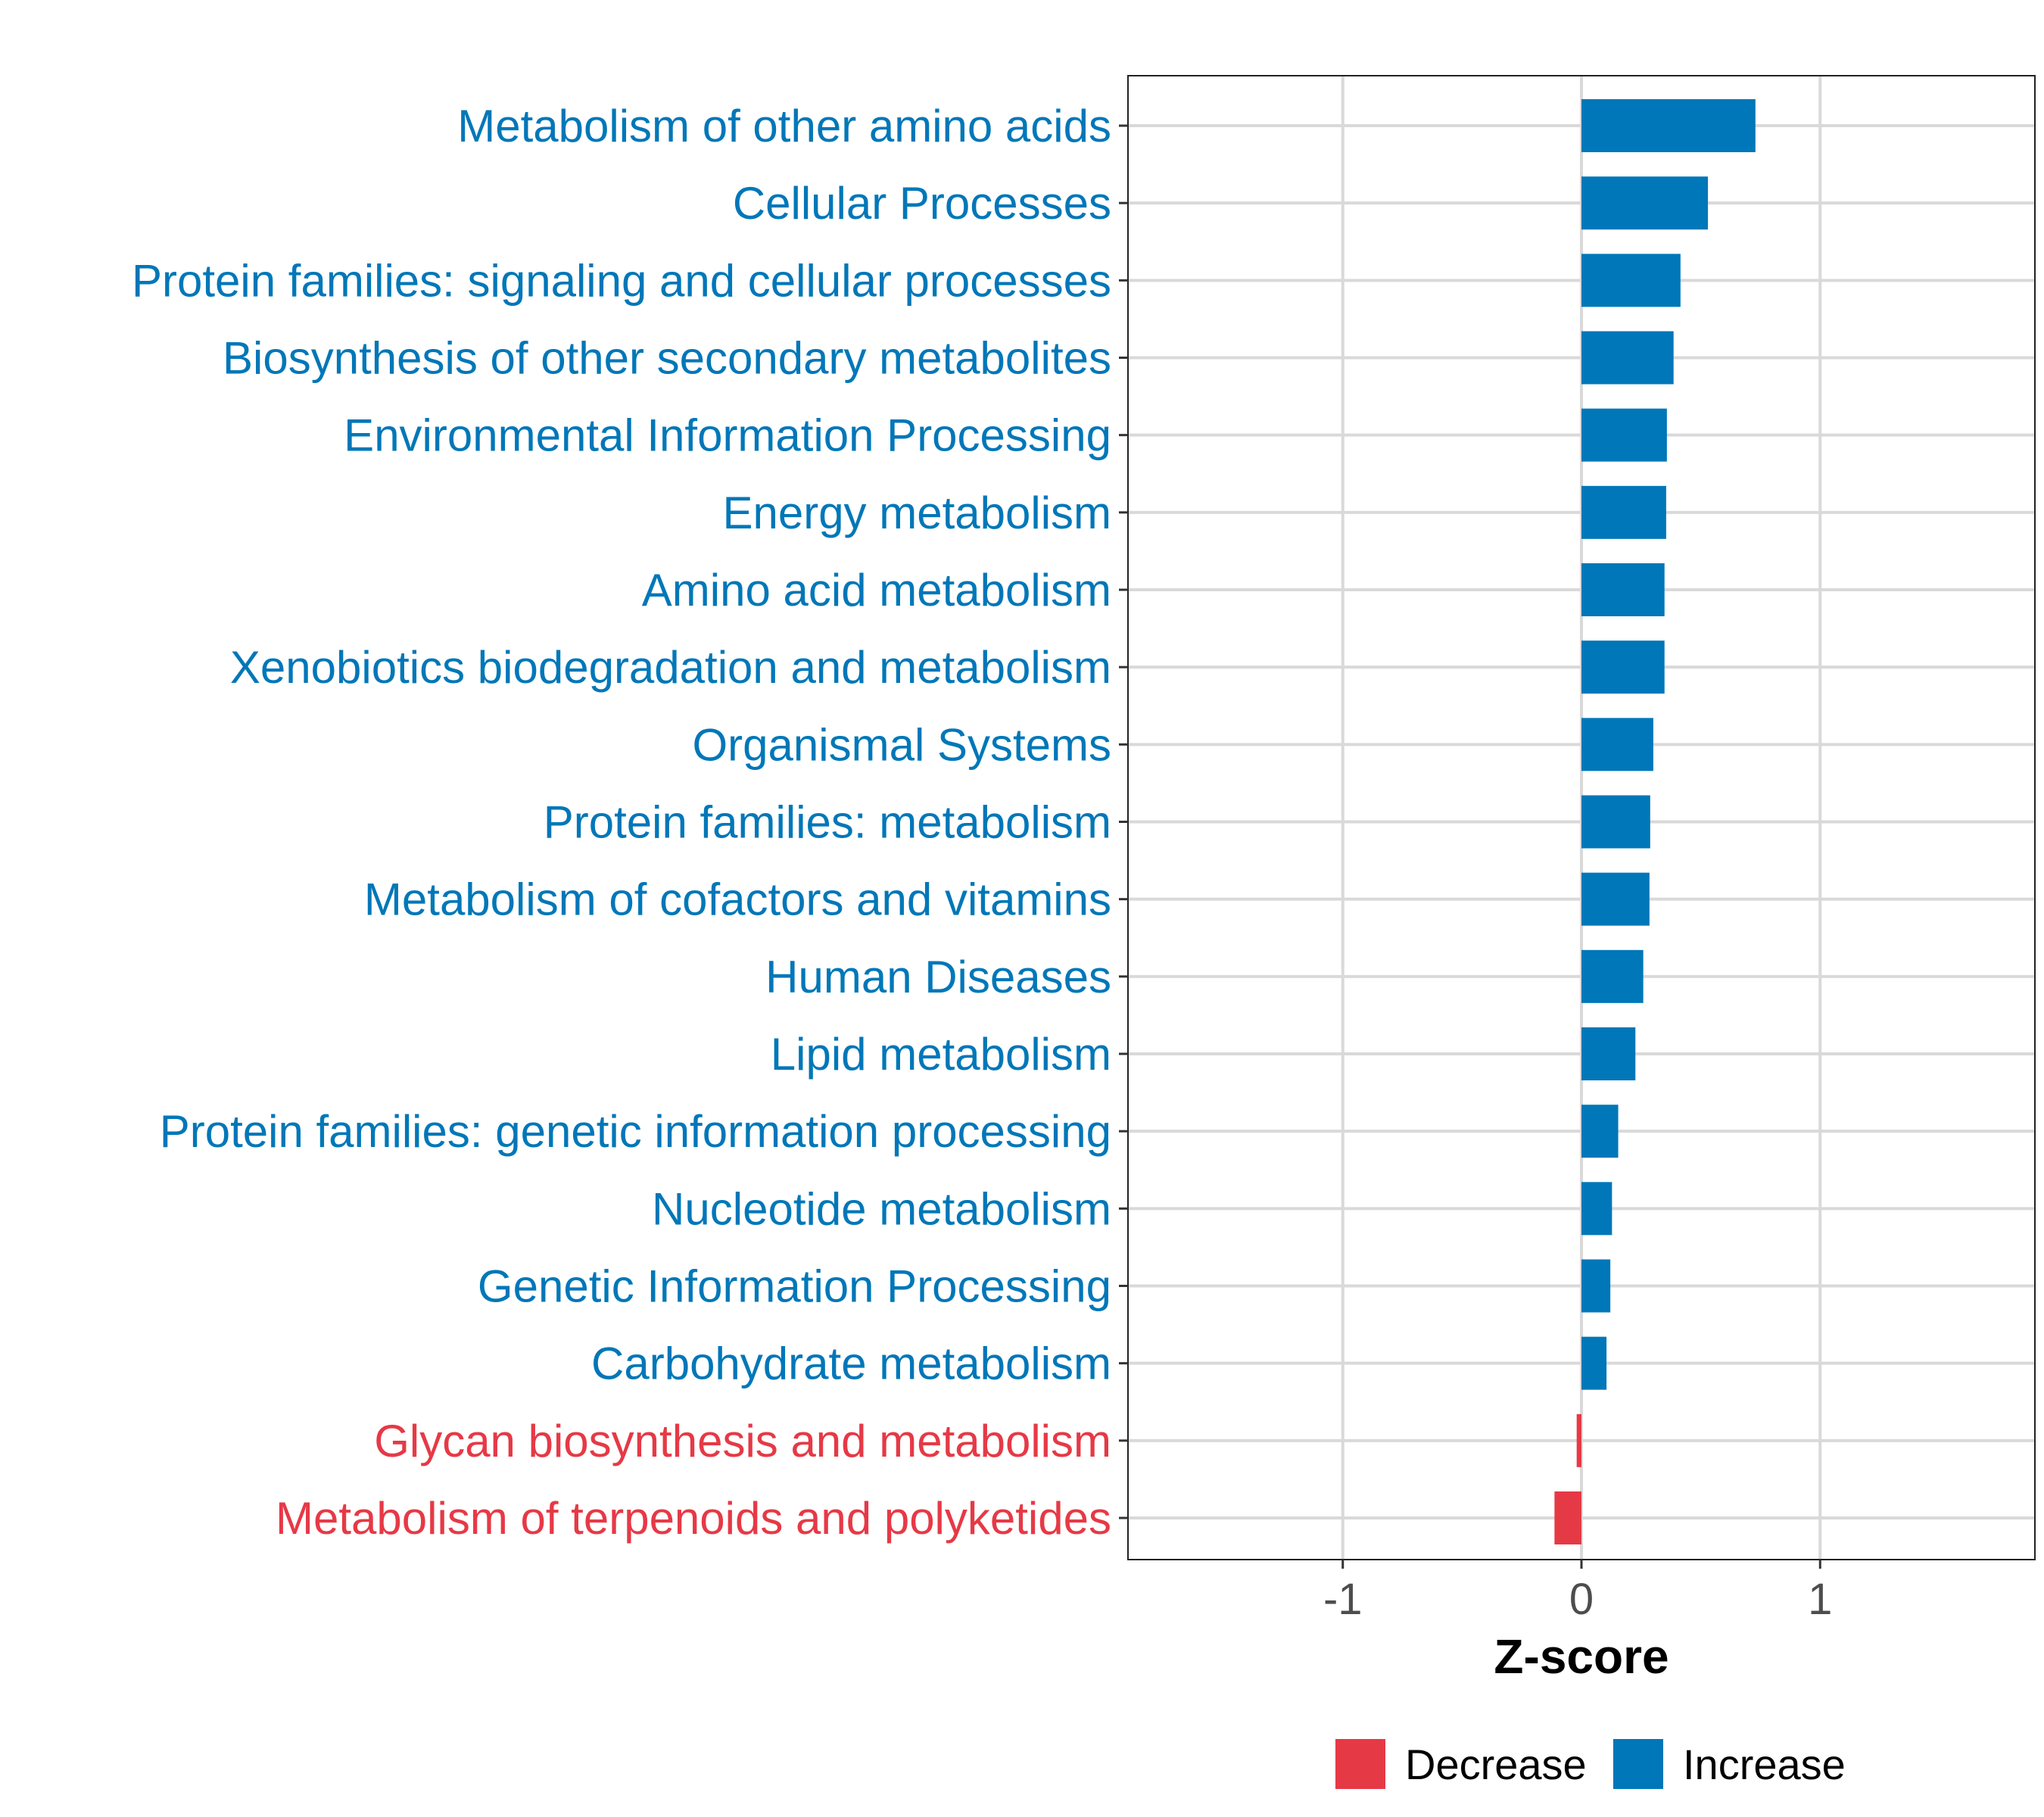  I want to click on category-label: Glycan biosynthesis and metabolism, so click(742, 1441).